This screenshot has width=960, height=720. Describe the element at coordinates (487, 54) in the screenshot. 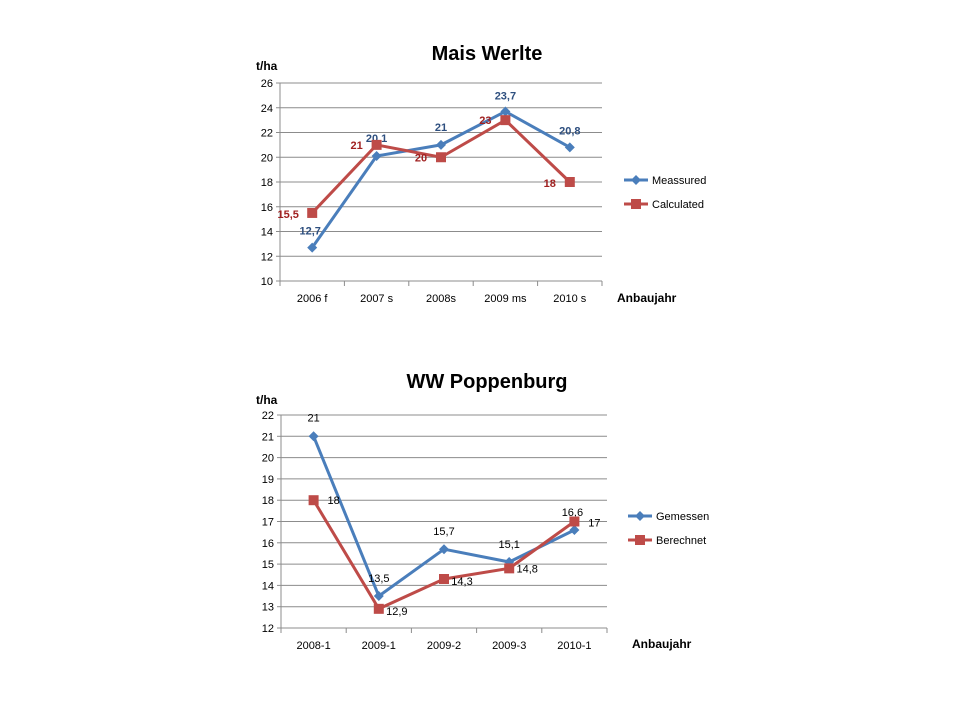

I see `chart-title: Mais Werlte` at that location.